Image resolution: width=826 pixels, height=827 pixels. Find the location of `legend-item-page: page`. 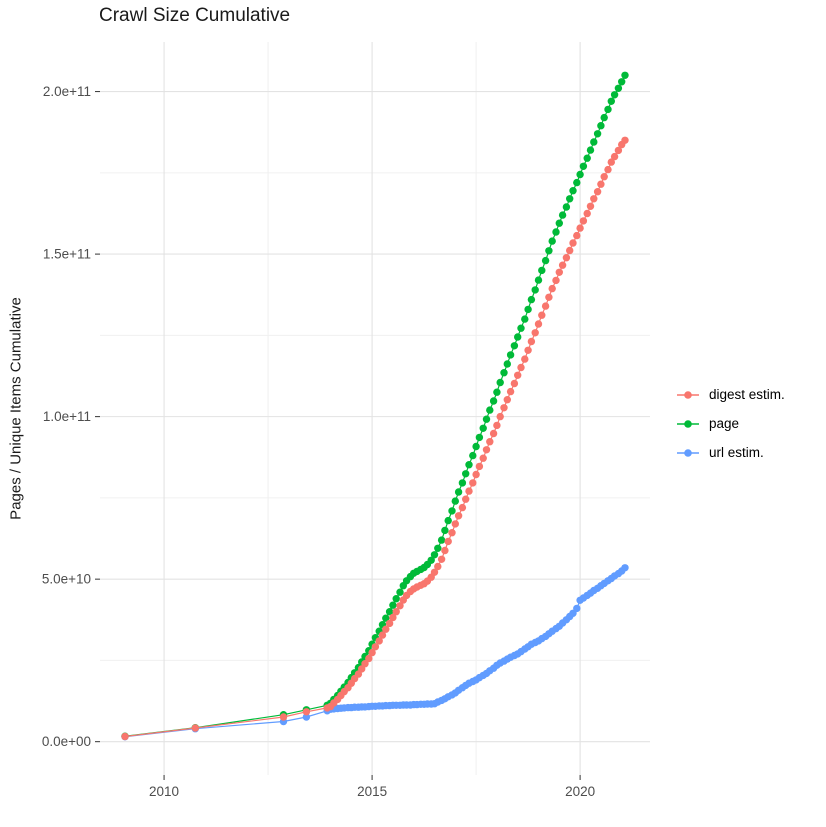

legend-item-page: page is located at coordinates (730, 423).